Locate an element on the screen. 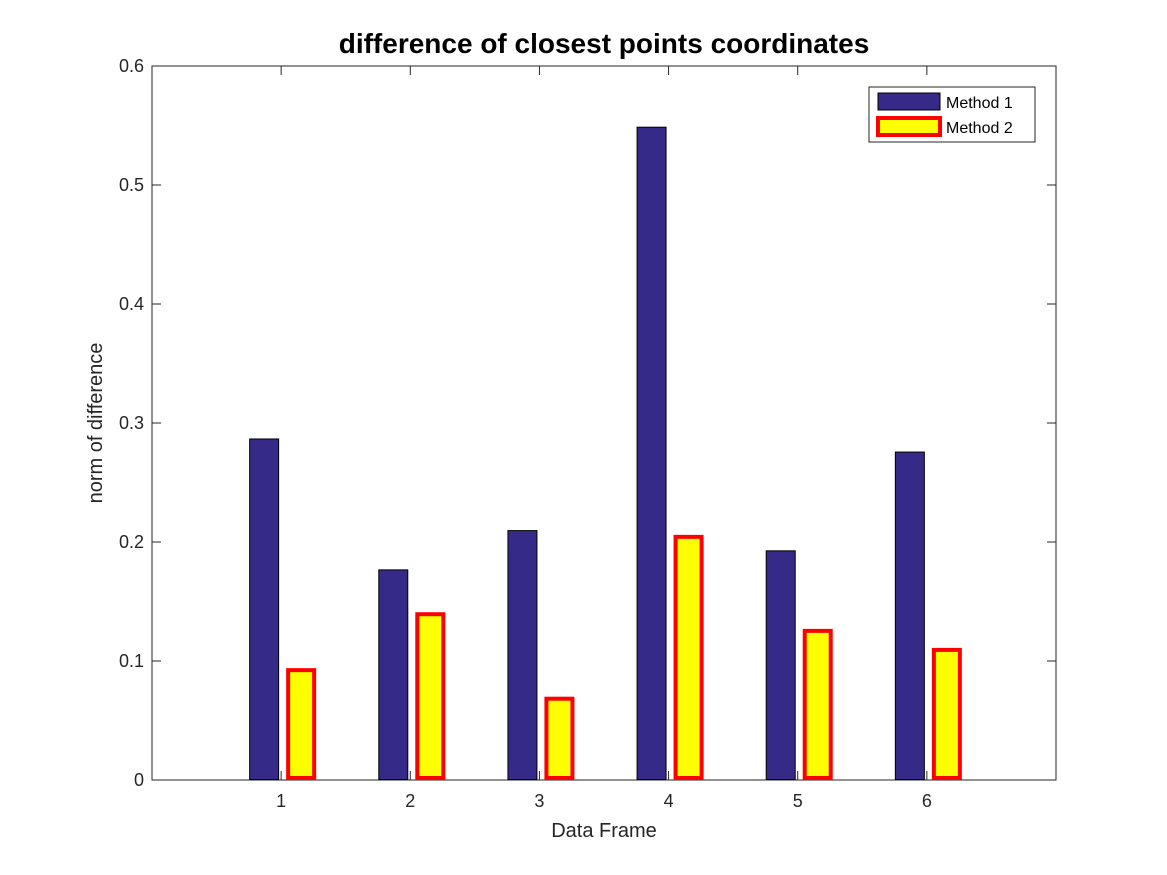 The image size is (1167, 875). y-tick-label: 0.3 is located at coordinates (131, 423).